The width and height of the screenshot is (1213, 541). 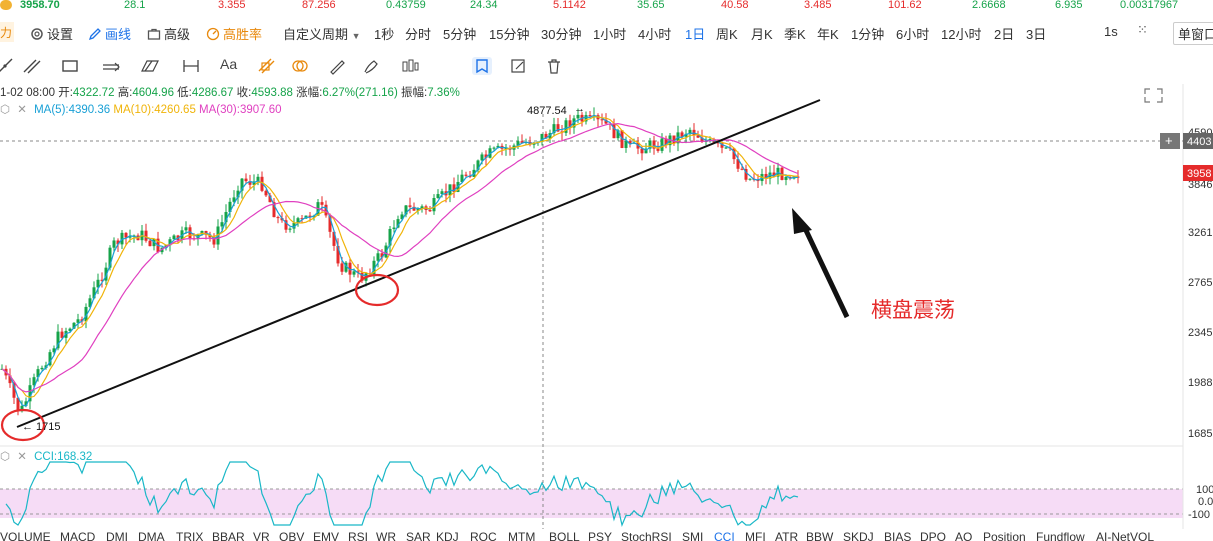 What do you see at coordinates (447, 535) in the screenshot?
I see `tab-kdj: KDJ` at bounding box center [447, 535].